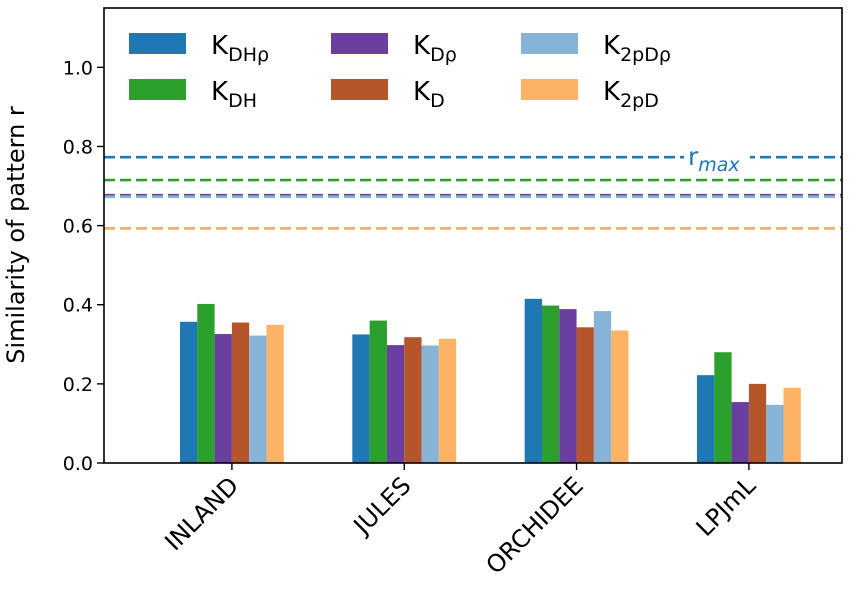  Describe the element at coordinates (460, 521) in the screenshot. I see `x-axis: INLAND JULES ORCHIDEE LPJmL` at that location.